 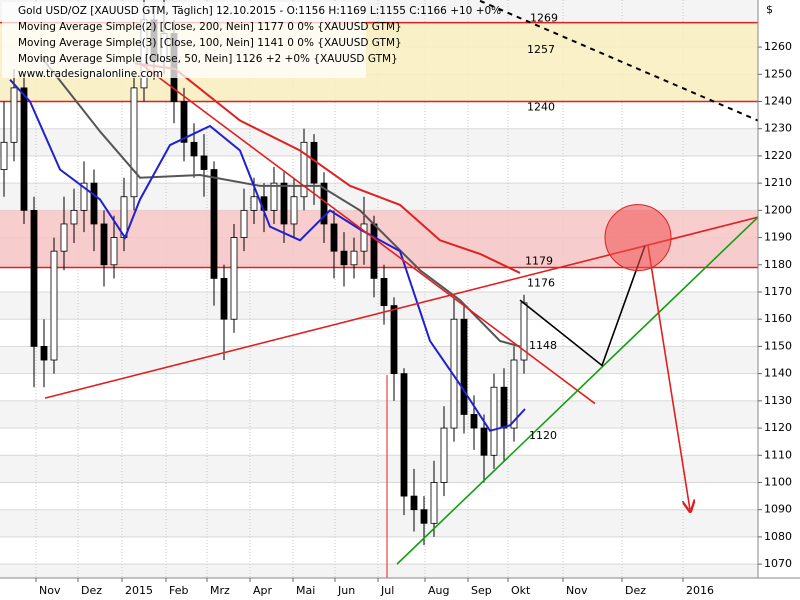 I want to click on y-tick-label: 1230, so click(x=778, y=128).